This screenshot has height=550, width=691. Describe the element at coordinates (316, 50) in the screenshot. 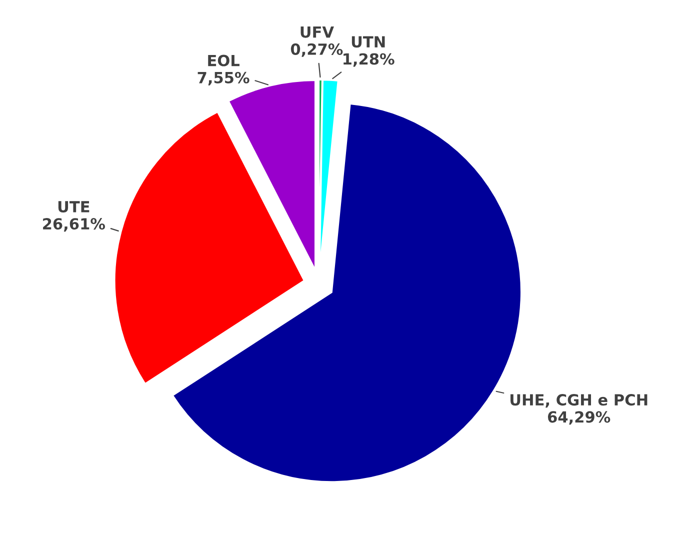

I see `data-label: 0,27%` at that location.